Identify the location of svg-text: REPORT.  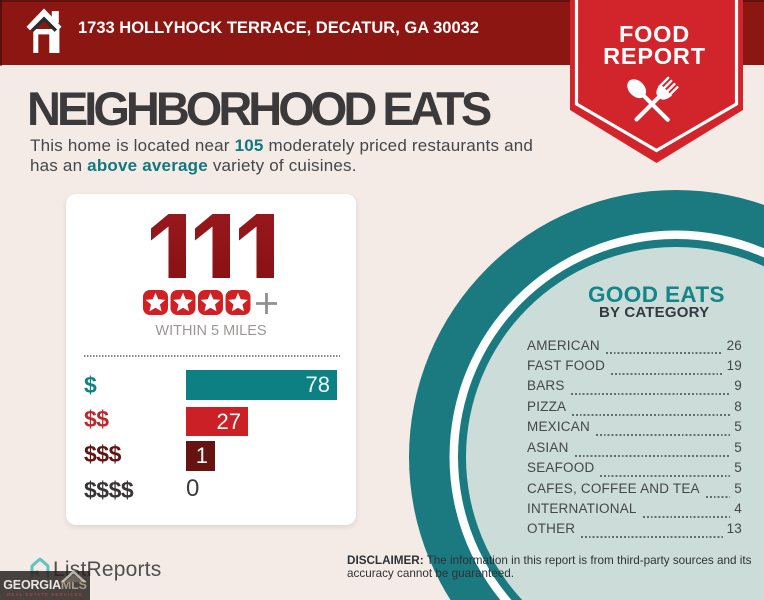
(654, 56).